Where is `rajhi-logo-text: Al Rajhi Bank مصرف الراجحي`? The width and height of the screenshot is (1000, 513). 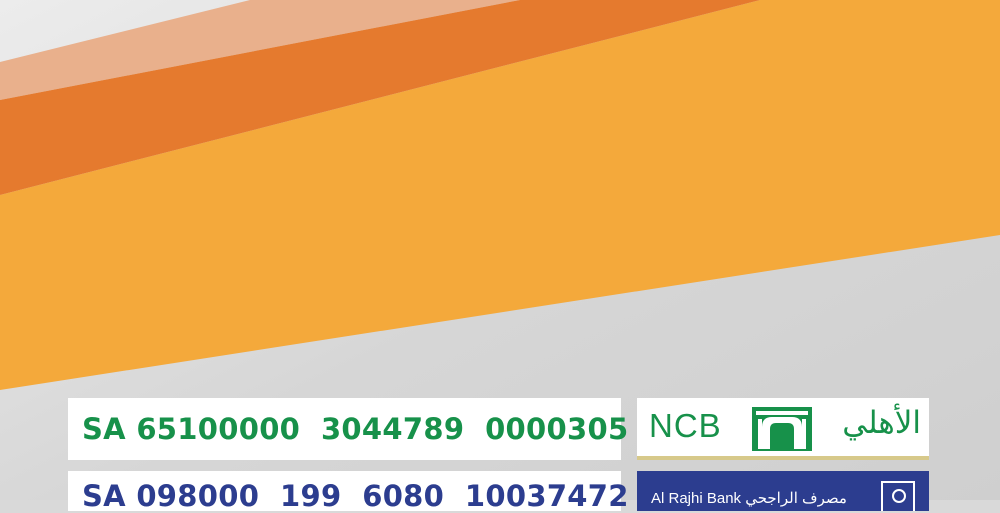 rajhi-logo-text: Al Rajhi Bank مصرف الراجحي is located at coordinates (749, 498).